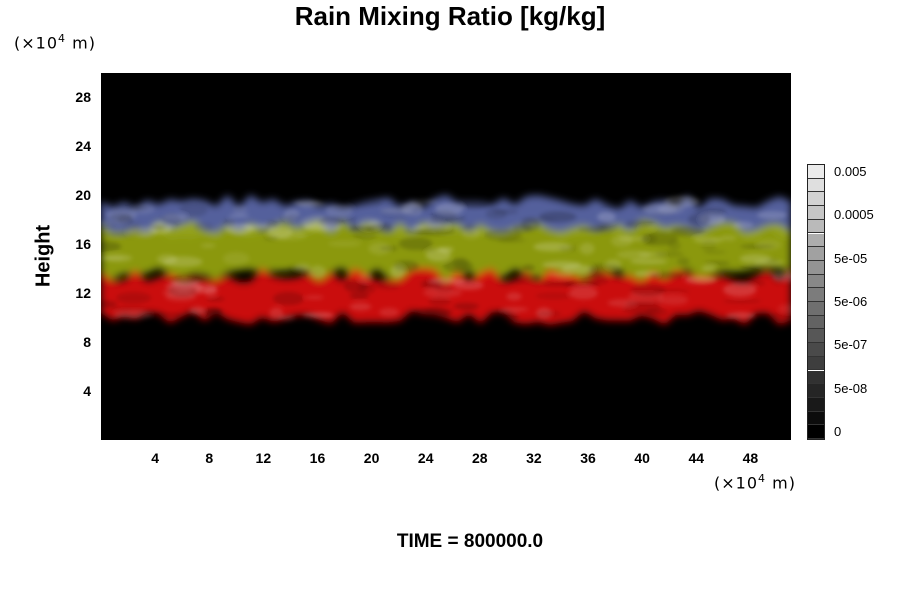 The width and height of the screenshot is (900, 600). Describe the element at coordinates (450, 16) in the screenshot. I see `chart-title: Rain Mixing Ratio [kg/kg]` at that location.